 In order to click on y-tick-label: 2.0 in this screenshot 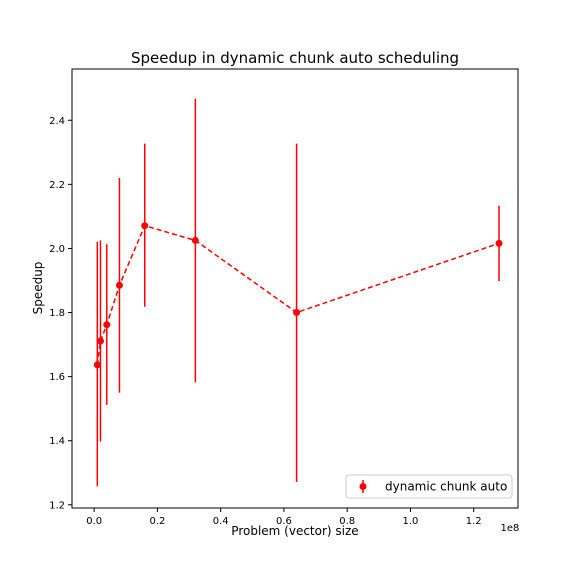, I will do `click(57, 249)`.